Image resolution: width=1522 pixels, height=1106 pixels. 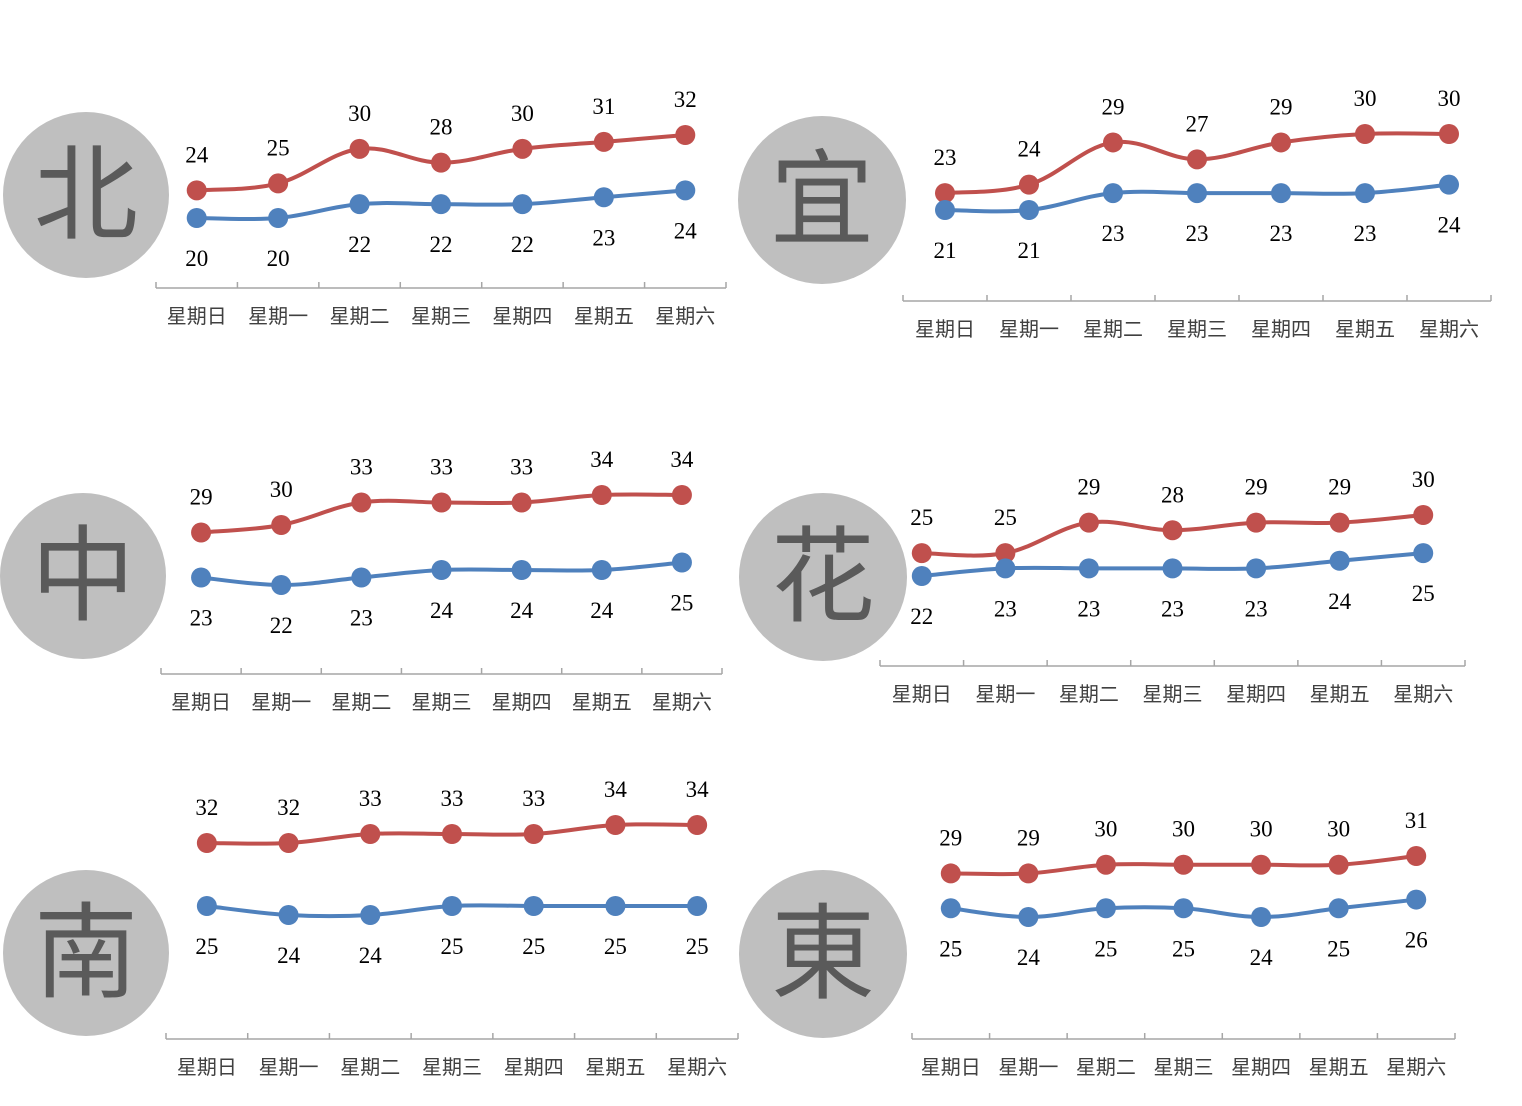 I want to click on region-label: 北, so click(x=85, y=195).